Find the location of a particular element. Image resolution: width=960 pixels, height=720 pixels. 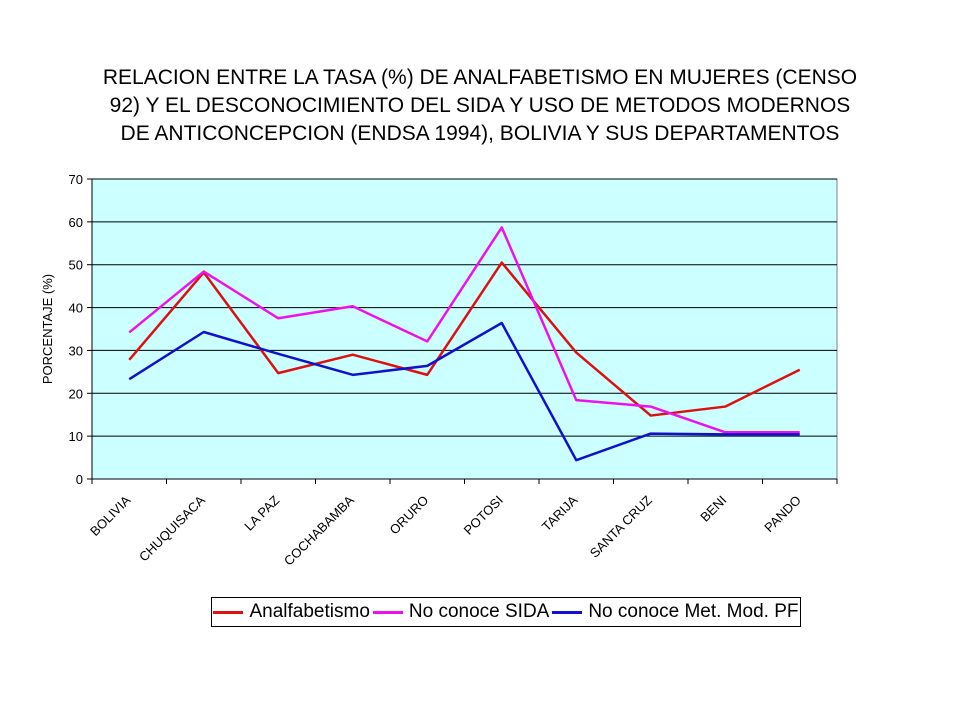

y-tick-label: 30 is located at coordinates (76, 350).